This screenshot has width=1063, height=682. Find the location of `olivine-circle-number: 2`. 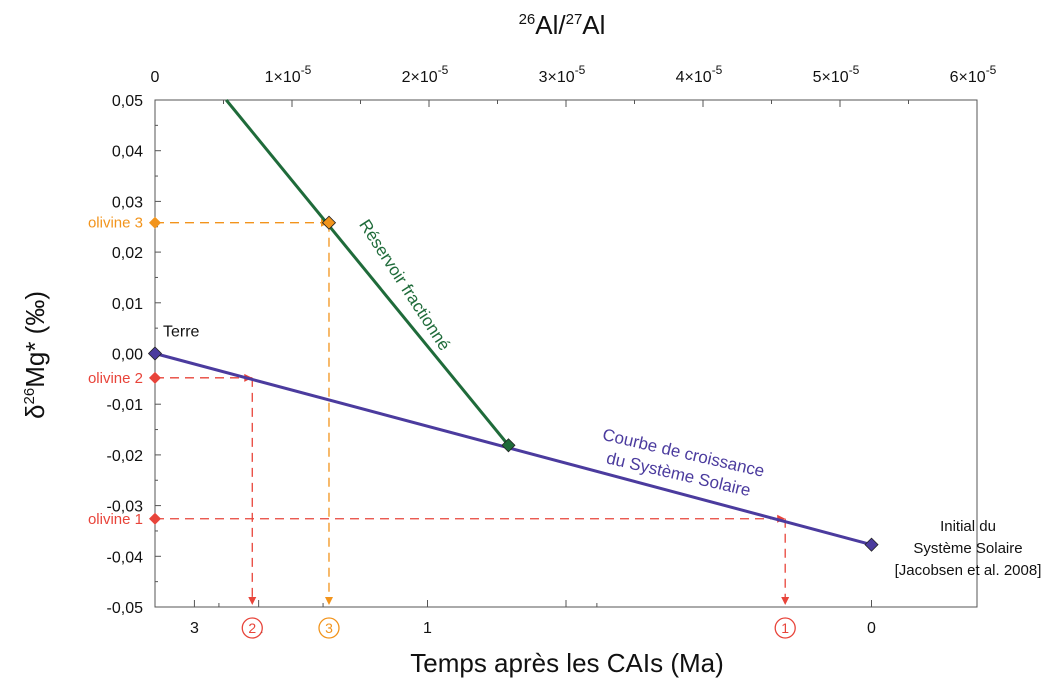

olivine-circle-number: 2 is located at coordinates (252, 628).